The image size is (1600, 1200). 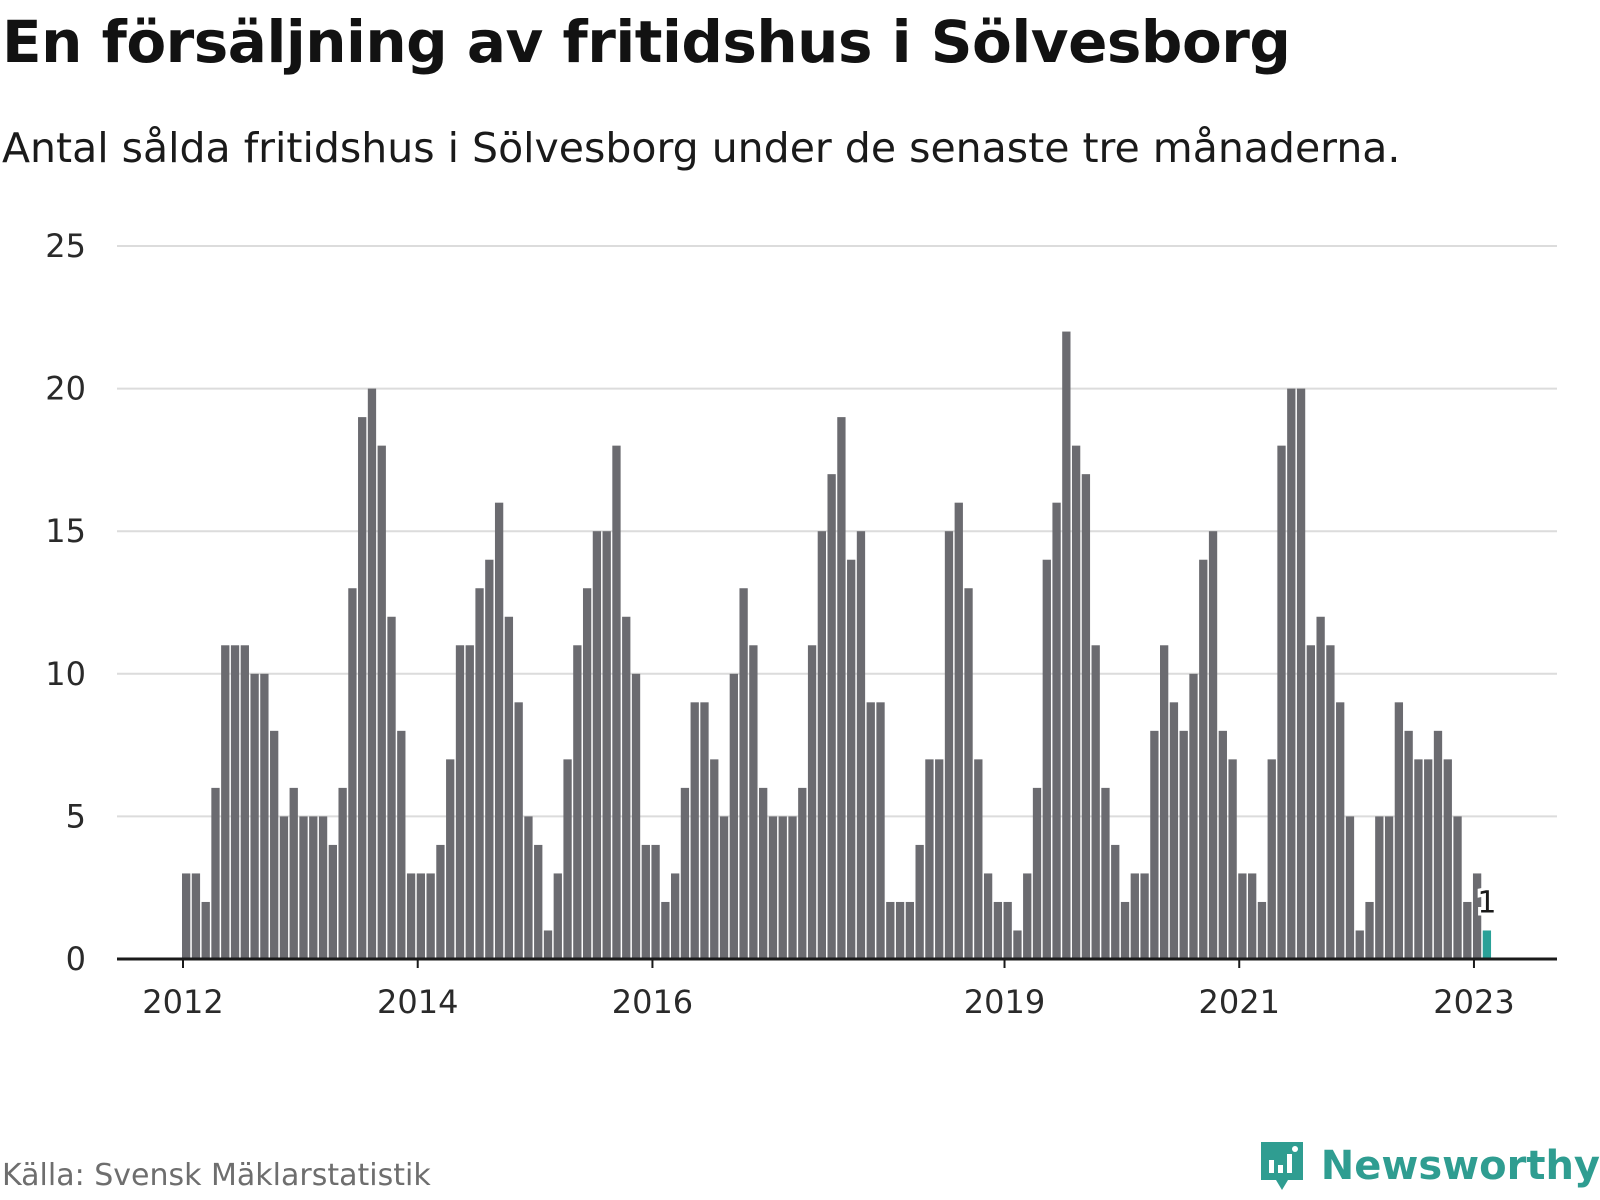 What do you see at coordinates (65, 674) in the screenshot?
I see `y-tick-label: 10` at bounding box center [65, 674].